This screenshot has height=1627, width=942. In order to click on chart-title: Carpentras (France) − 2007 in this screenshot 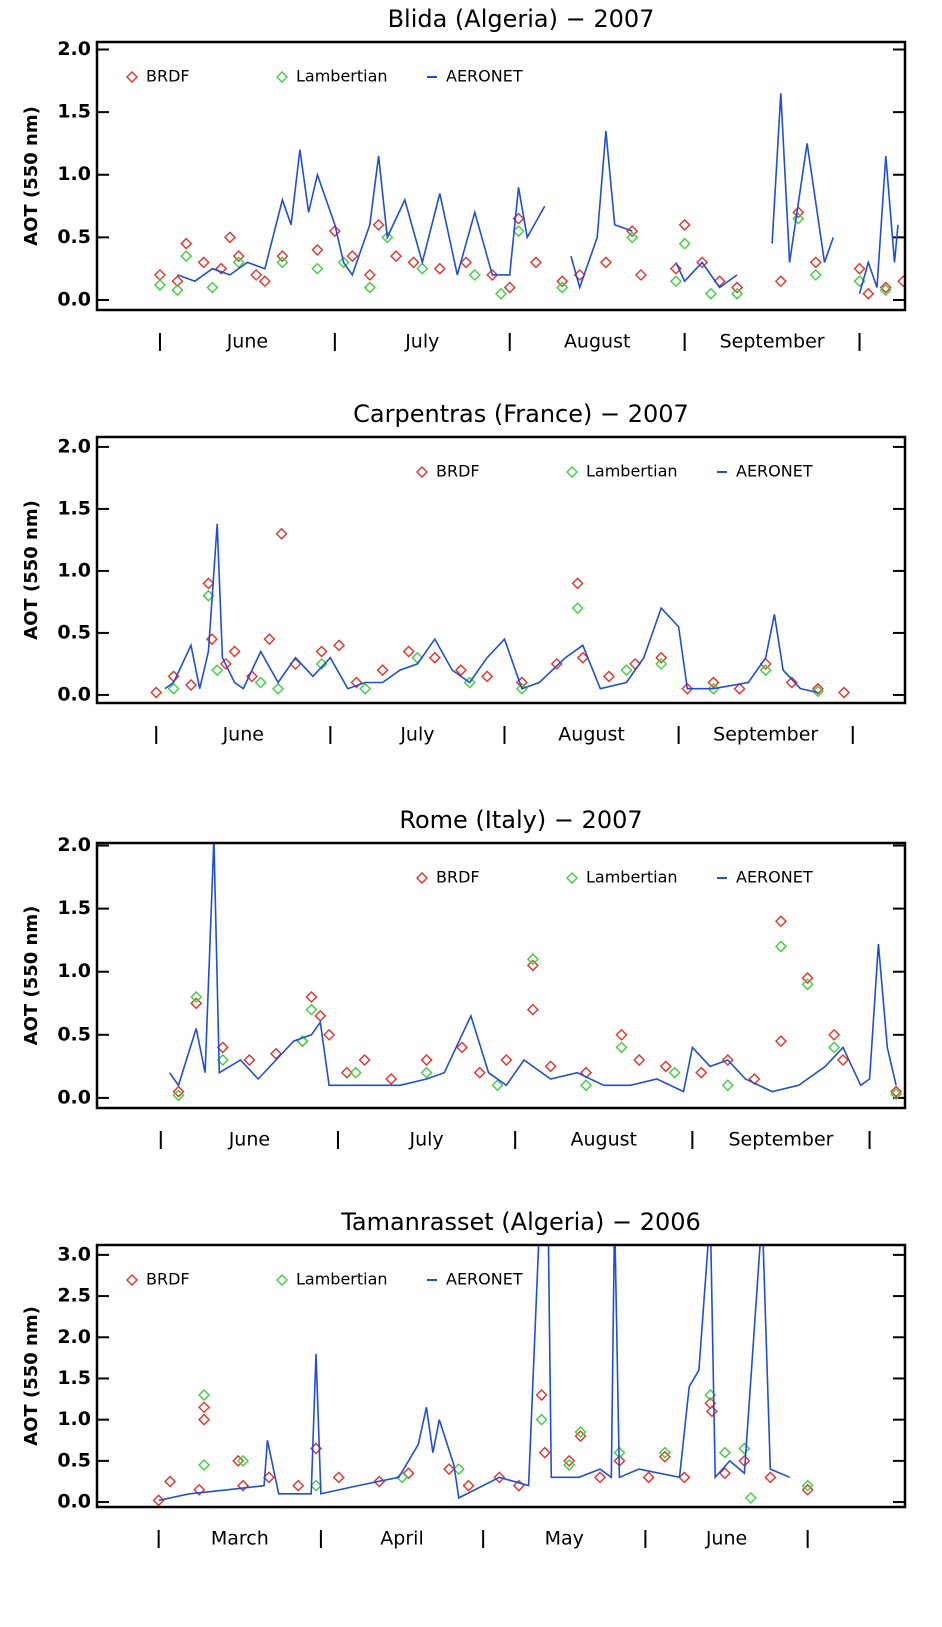, I will do `click(521, 414)`.